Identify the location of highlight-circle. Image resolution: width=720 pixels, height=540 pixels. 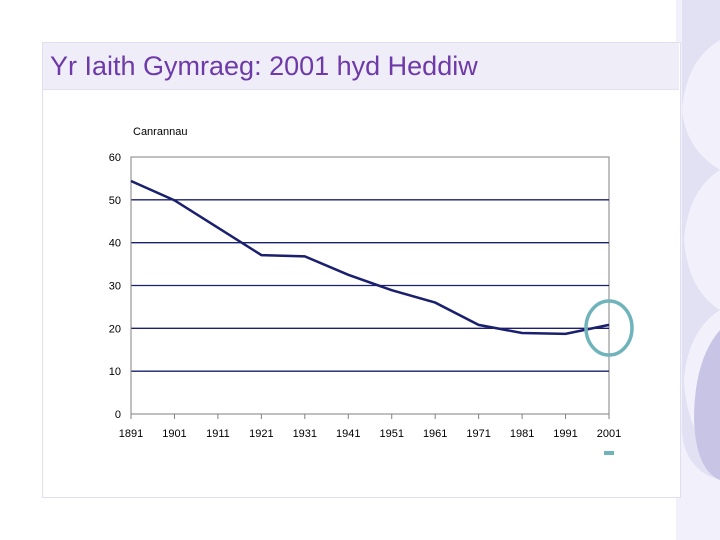
(609, 328).